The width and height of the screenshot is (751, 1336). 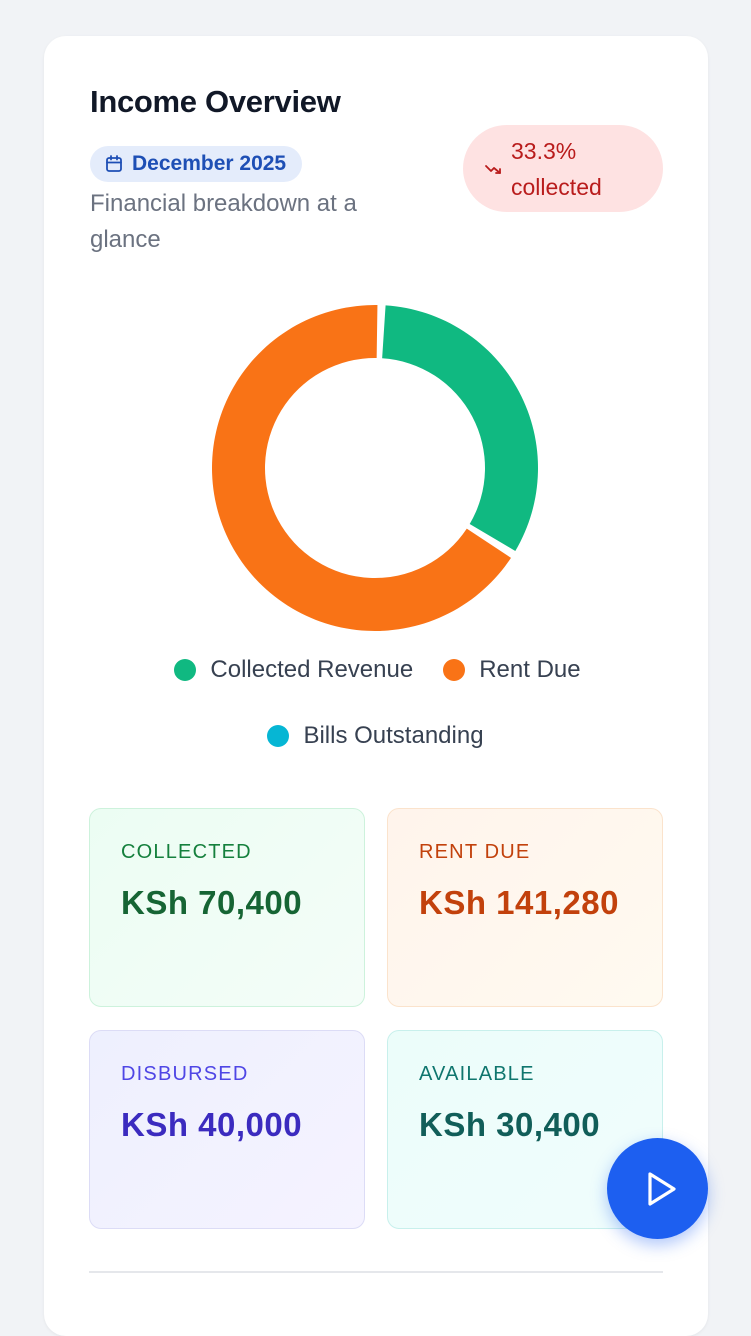 What do you see at coordinates (393, 735) in the screenshot?
I see `legend-label-bills-outstanding: Bills Outstanding` at bounding box center [393, 735].